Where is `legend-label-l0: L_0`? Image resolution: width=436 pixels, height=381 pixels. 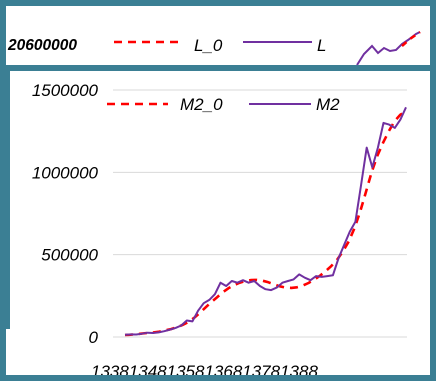 legend-label-l0: L_0 is located at coordinates (208, 45).